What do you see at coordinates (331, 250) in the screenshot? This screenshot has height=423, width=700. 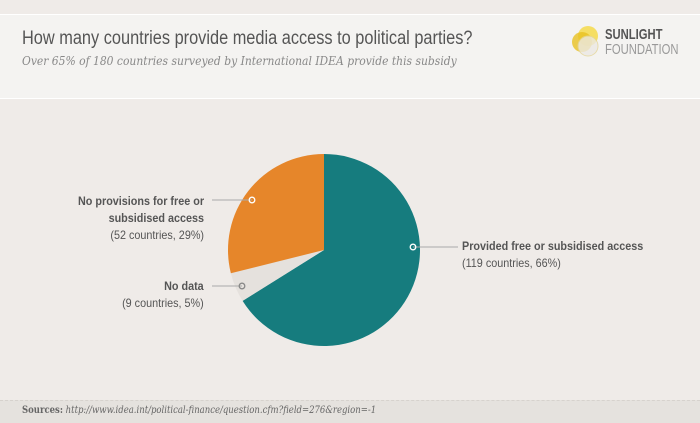 I see `slice-provided` at bounding box center [331, 250].